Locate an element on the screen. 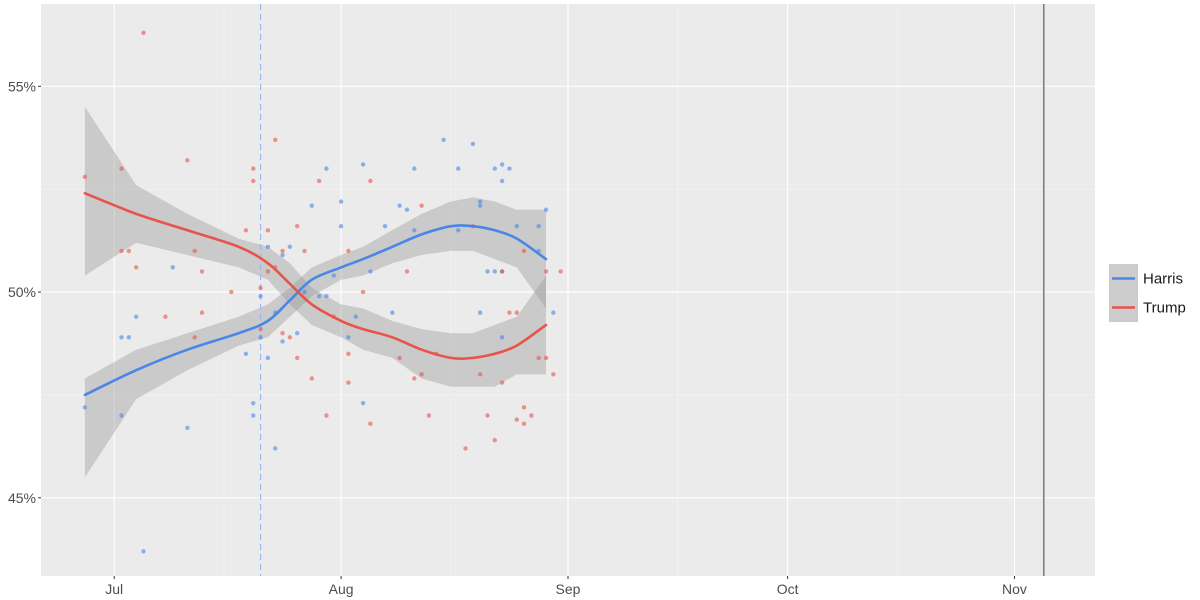 The image size is (1200, 600). y-axis: 45% 50% 55% is located at coordinates (24, 292).